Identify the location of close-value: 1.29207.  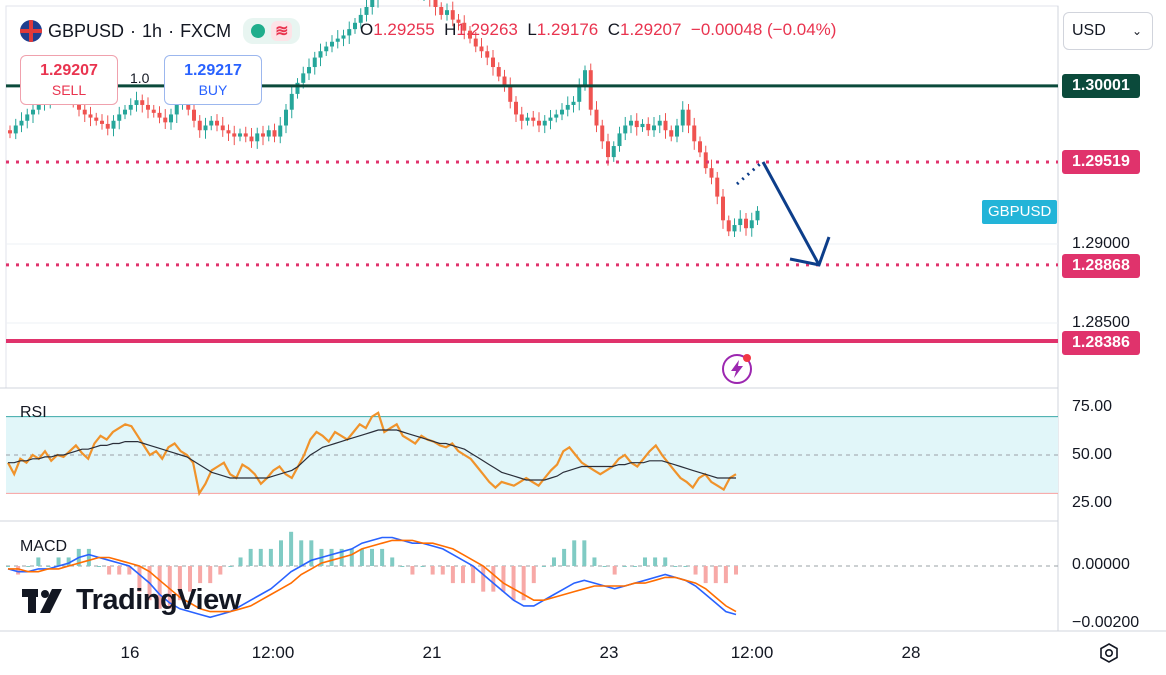
(650, 29).